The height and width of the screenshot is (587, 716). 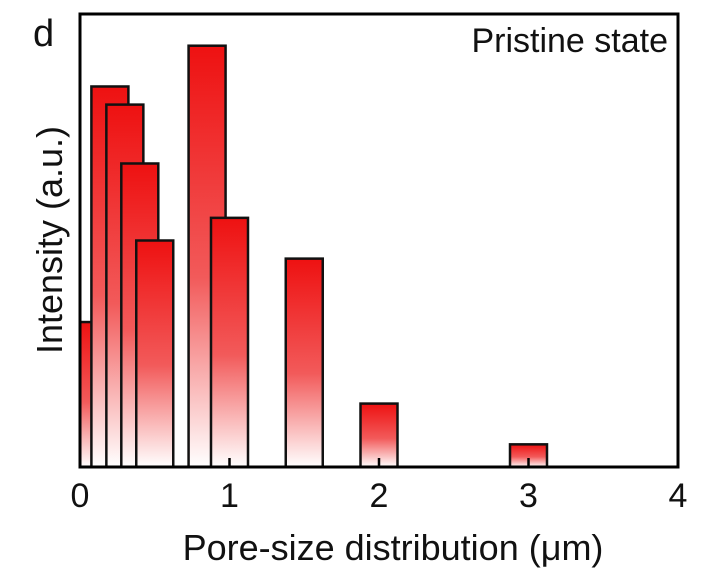 What do you see at coordinates (80, 496) in the screenshot?
I see `x-tick-label-0: 0` at bounding box center [80, 496].